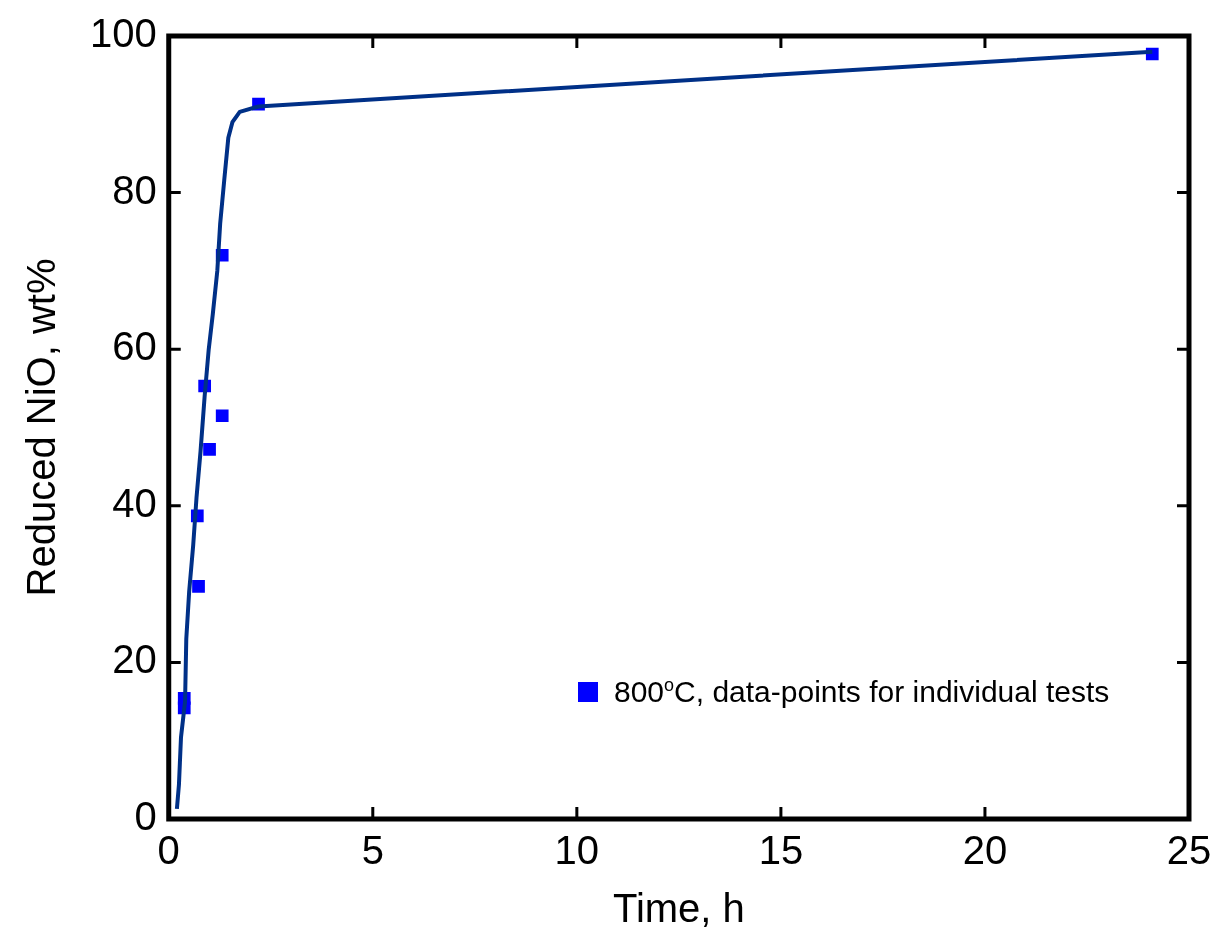 The width and height of the screenshot is (1229, 935). I want to click on x-tick-label: 5, so click(372, 850).